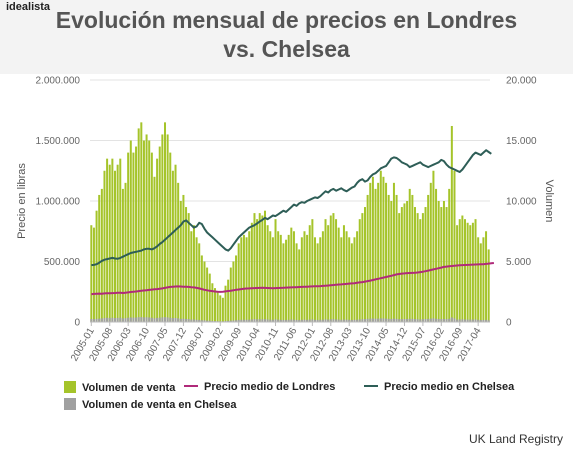  Describe the element at coordinates (449, 387) in the screenshot. I see `legend-label: Precio medio en Chelsea` at that location.